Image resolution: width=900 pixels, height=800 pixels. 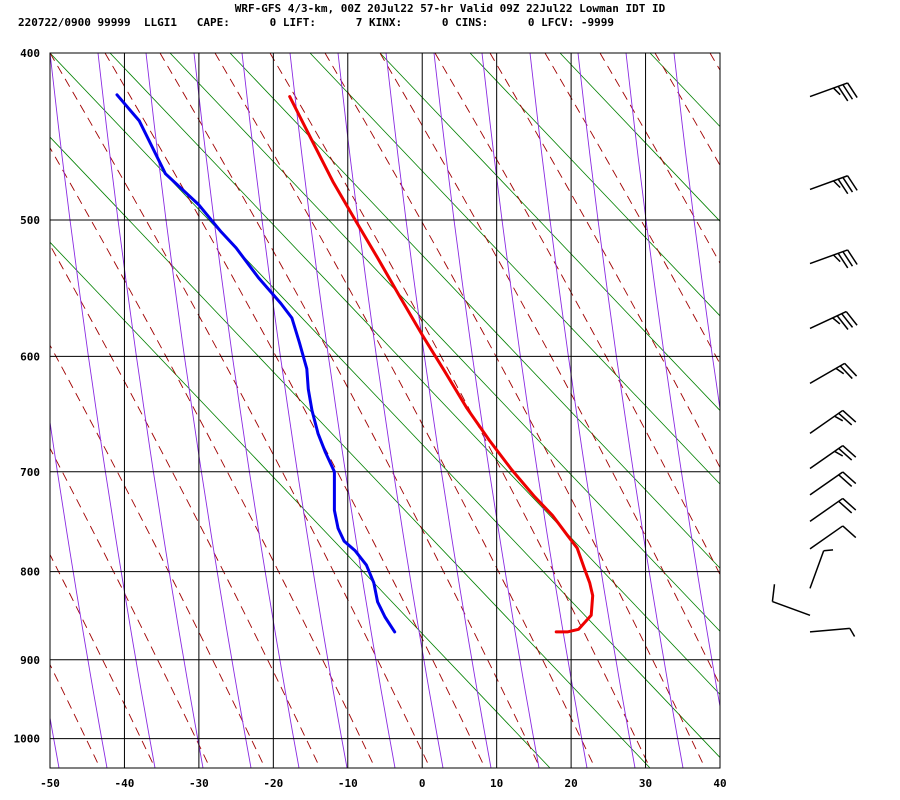 I want to click on x-tick-label: 0, so click(x=422, y=783).